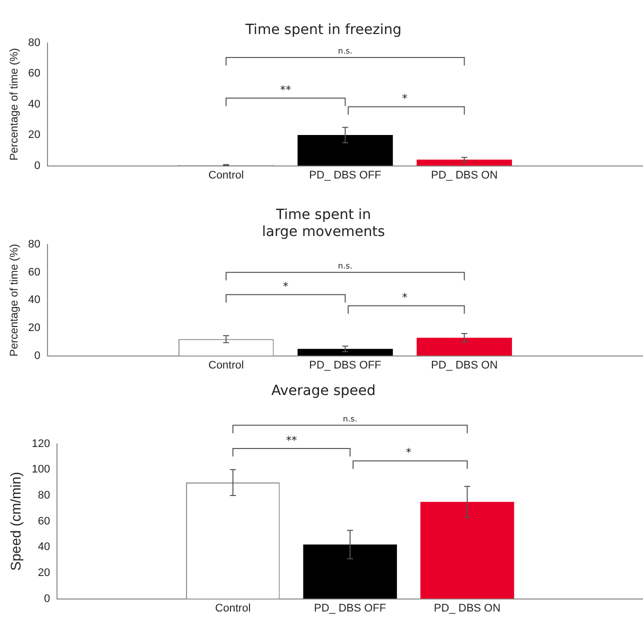  I want to click on chart-title: Average speed, so click(323, 391).